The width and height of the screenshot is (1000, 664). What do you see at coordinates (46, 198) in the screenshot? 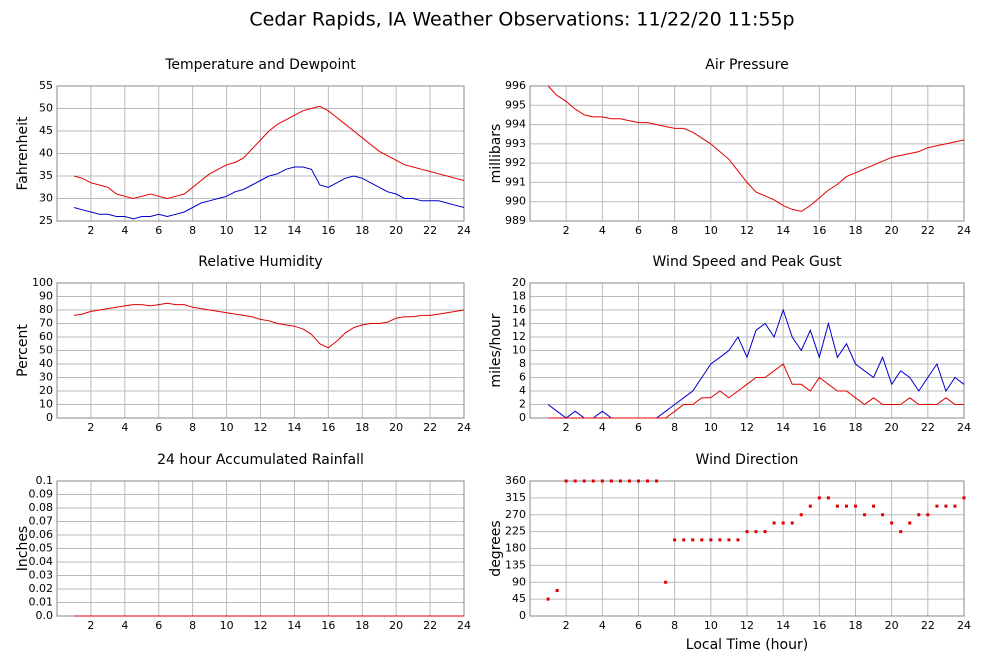
I see `y-tick-label: 30` at bounding box center [46, 198].